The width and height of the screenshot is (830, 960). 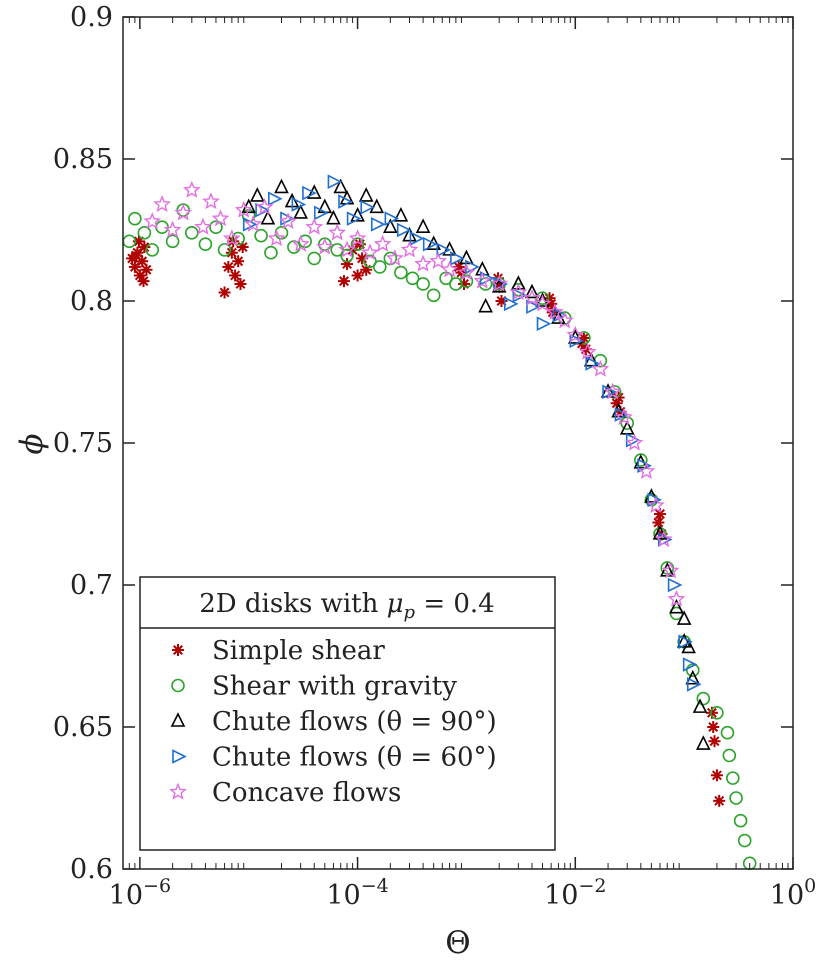 I want to click on legend-entry: Concave flows, so click(x=285, y=793).